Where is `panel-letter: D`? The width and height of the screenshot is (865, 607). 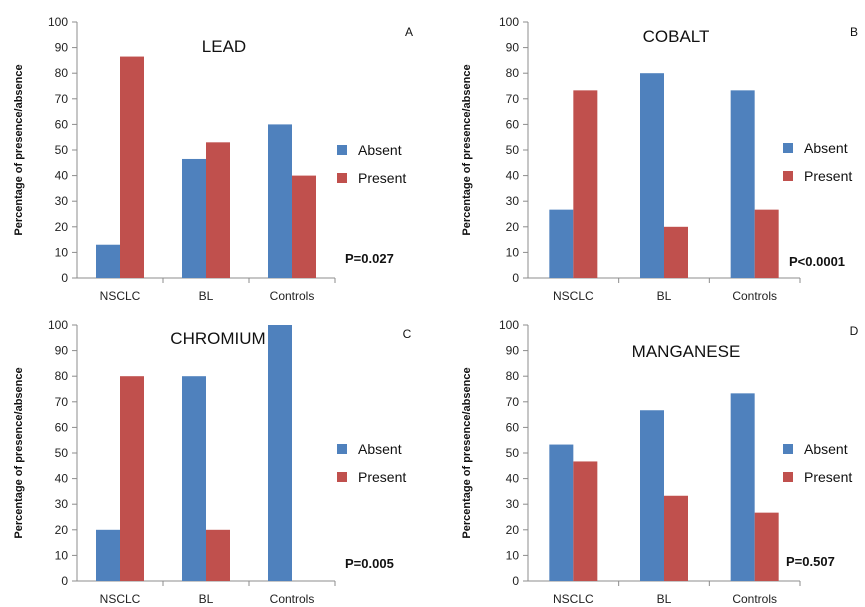 panel-letter: D is located at coordinates (854, 331).